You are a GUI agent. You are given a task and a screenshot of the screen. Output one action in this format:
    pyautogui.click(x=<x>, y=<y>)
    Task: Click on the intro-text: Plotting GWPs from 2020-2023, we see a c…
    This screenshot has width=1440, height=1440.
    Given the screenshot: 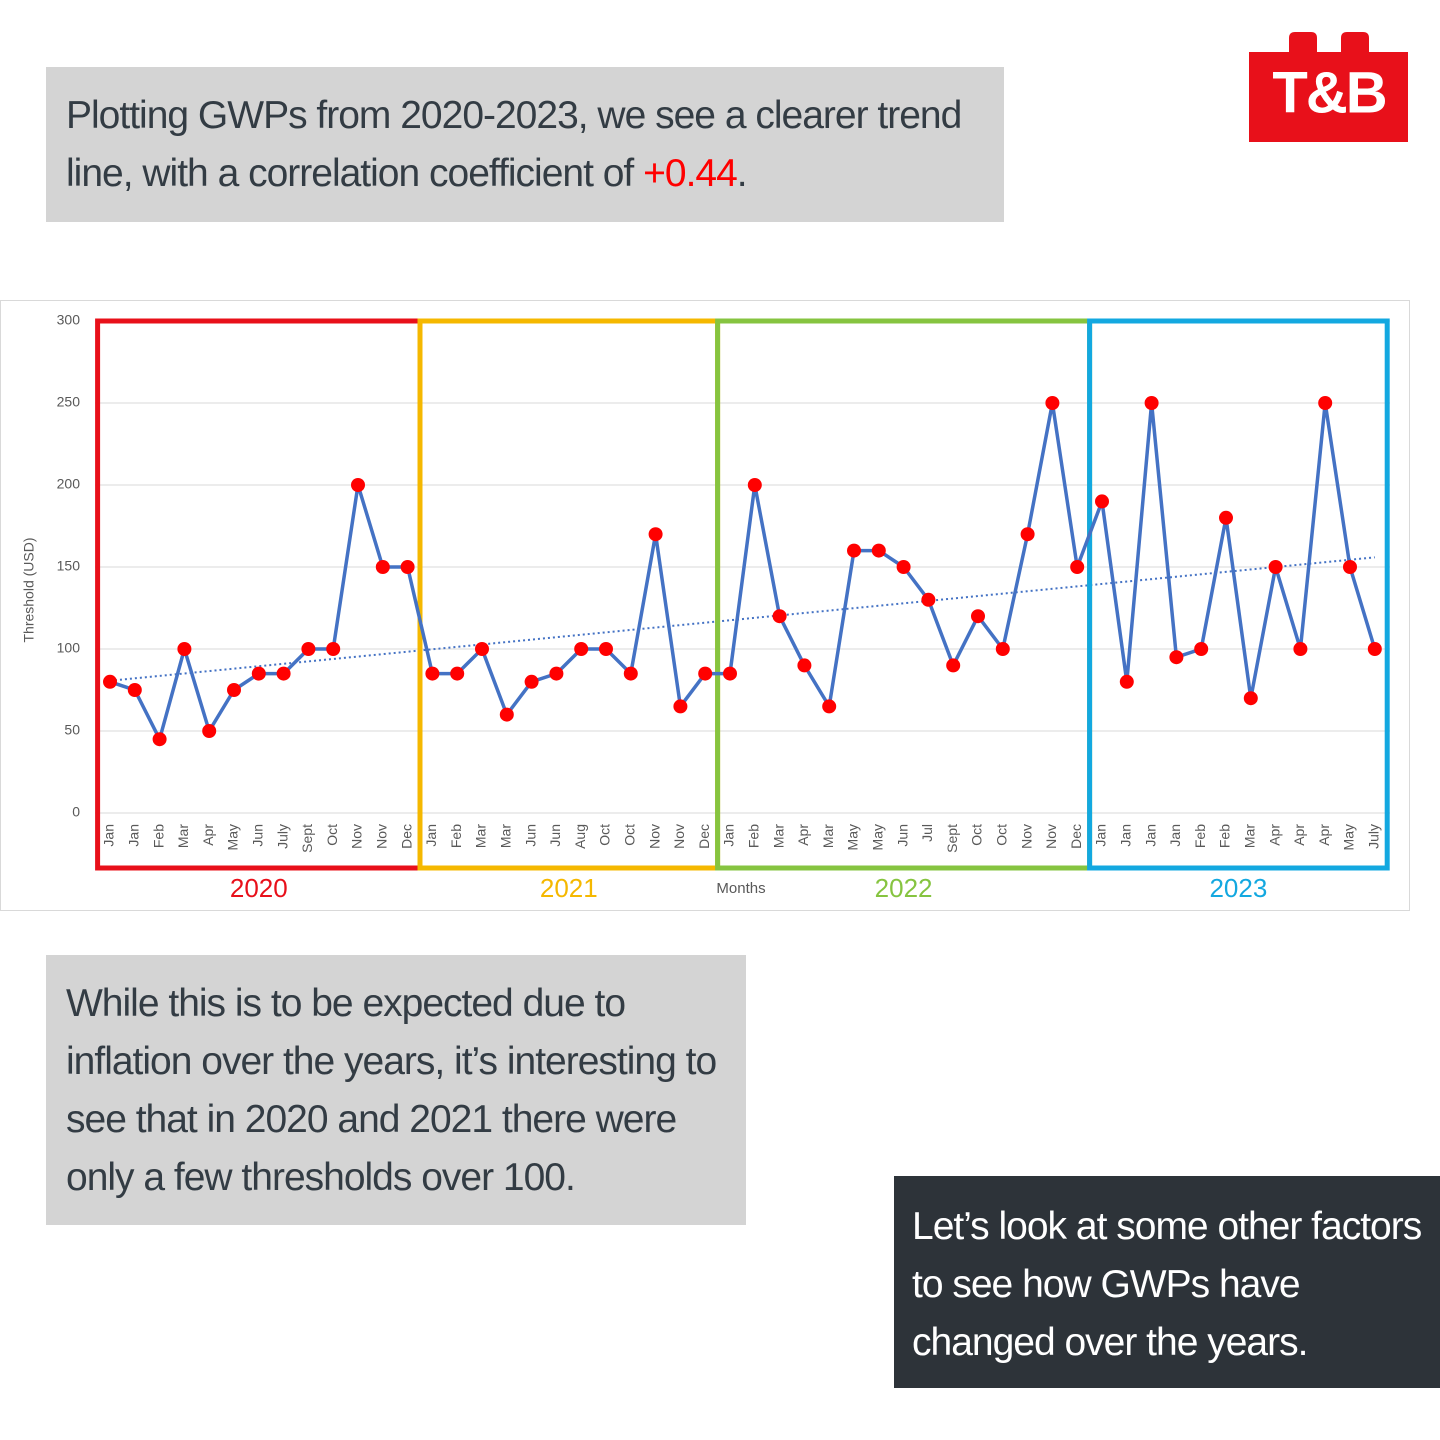 What is the action you would take?
    pyautogui.click(x=514, y=144)
    